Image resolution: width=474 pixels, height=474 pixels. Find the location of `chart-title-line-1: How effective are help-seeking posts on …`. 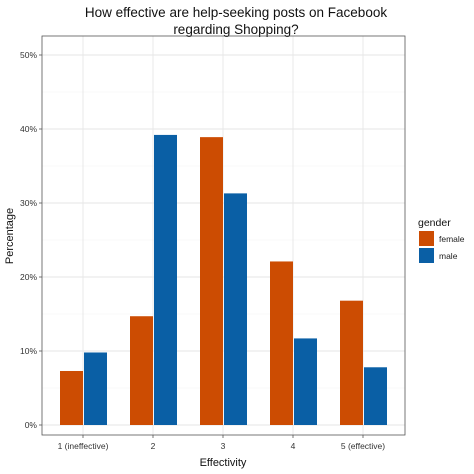

chart-title-line-1: How effective are help-seeking posts on … is located at coordinates (236, 12).